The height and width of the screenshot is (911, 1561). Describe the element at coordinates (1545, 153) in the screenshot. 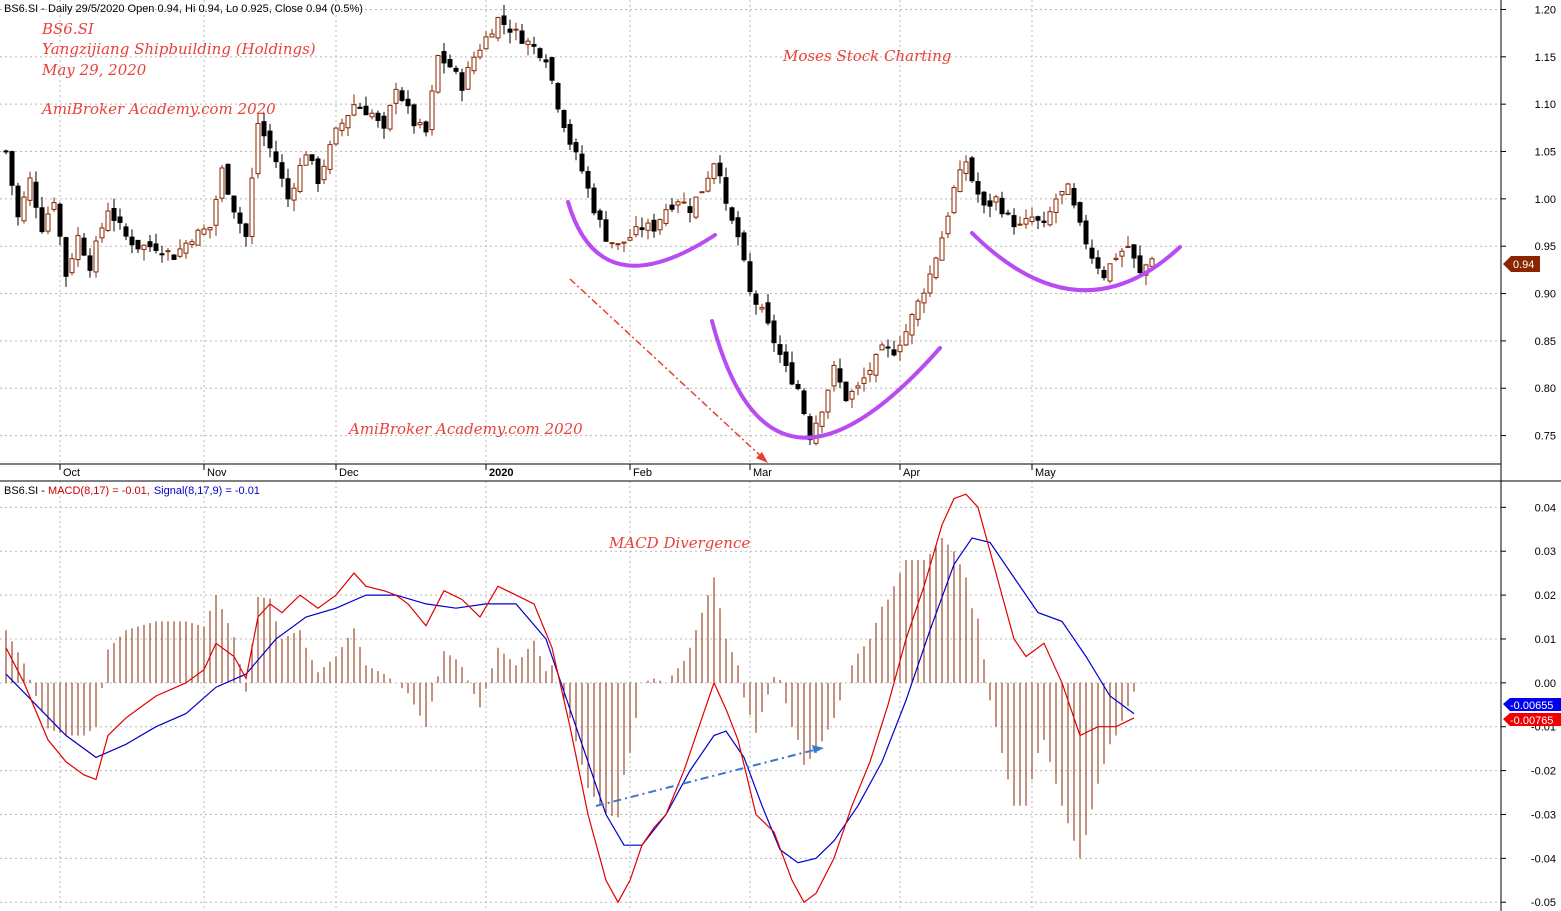

I see `price-tick-label: 1.05` at that location.